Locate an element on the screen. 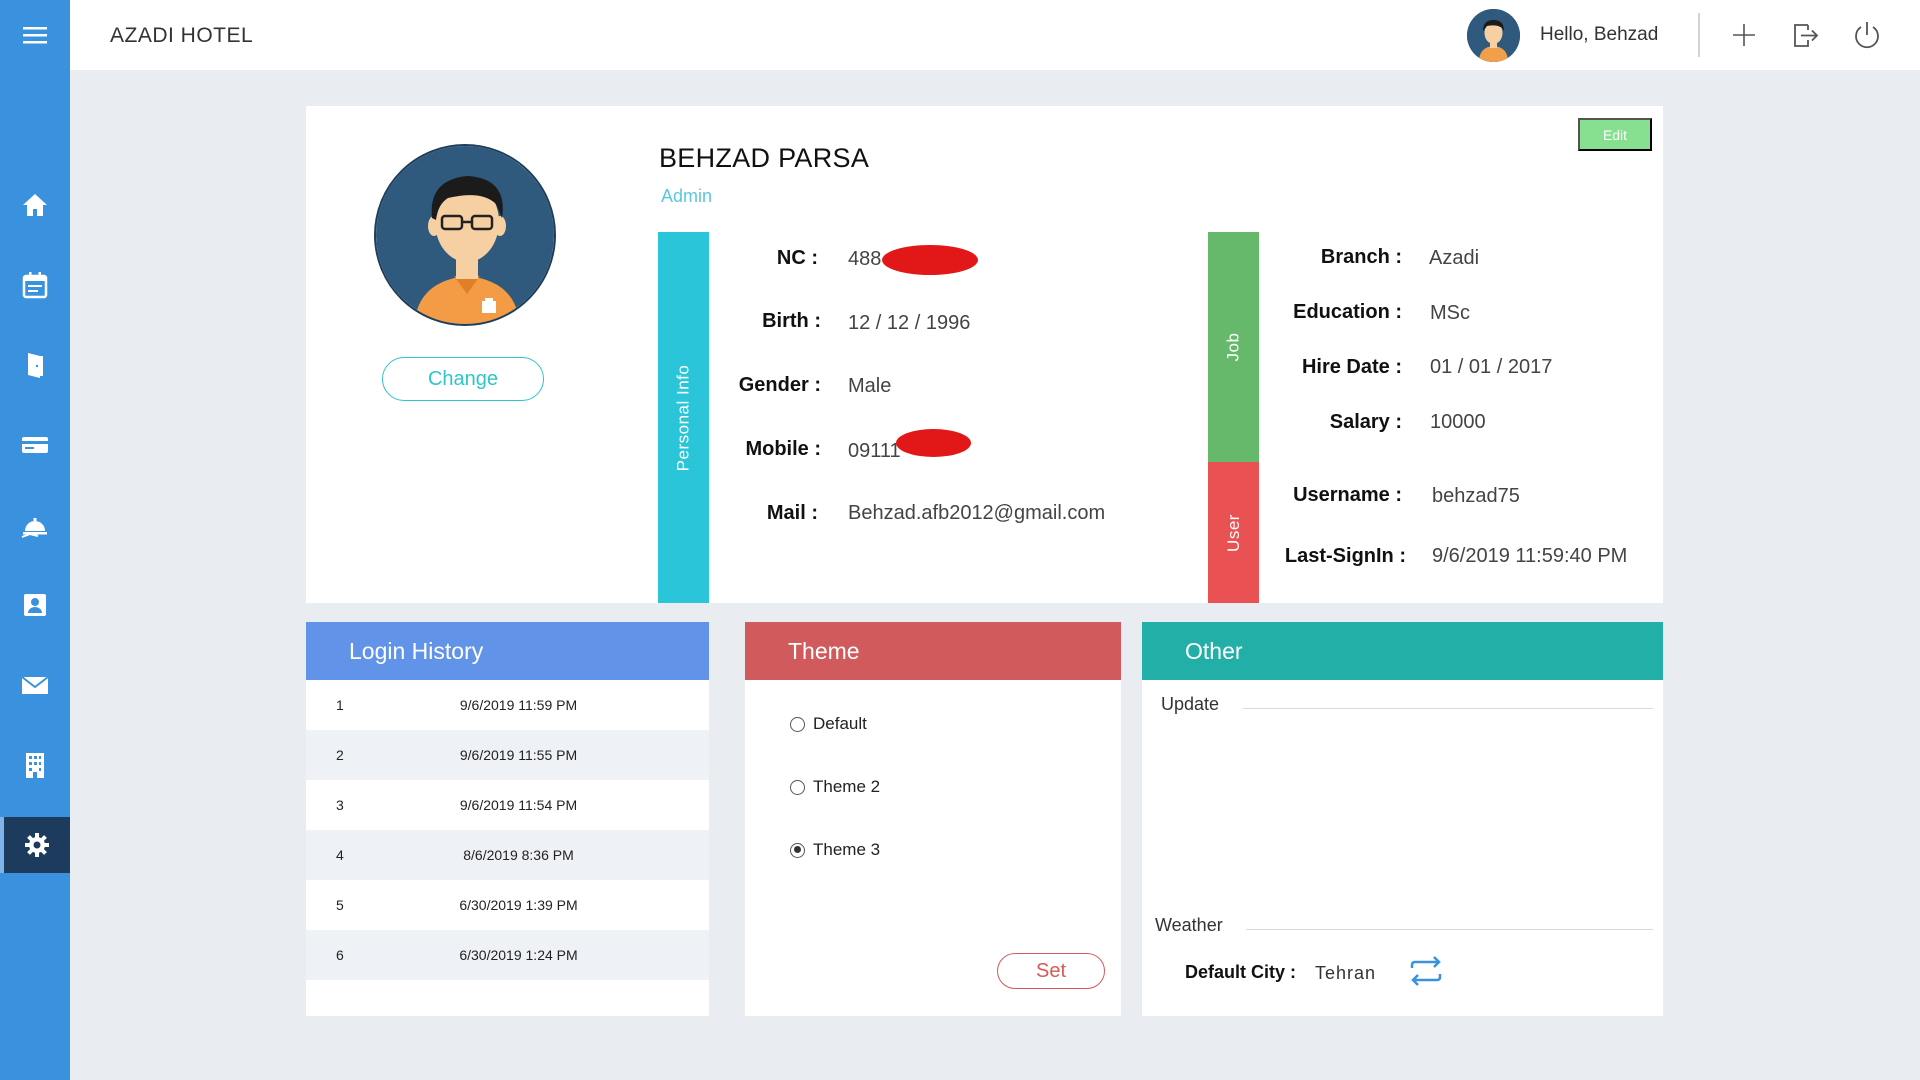 This screenshot has height=1080, width=1920. credit-card-icon is located at coordinates (35, 445).